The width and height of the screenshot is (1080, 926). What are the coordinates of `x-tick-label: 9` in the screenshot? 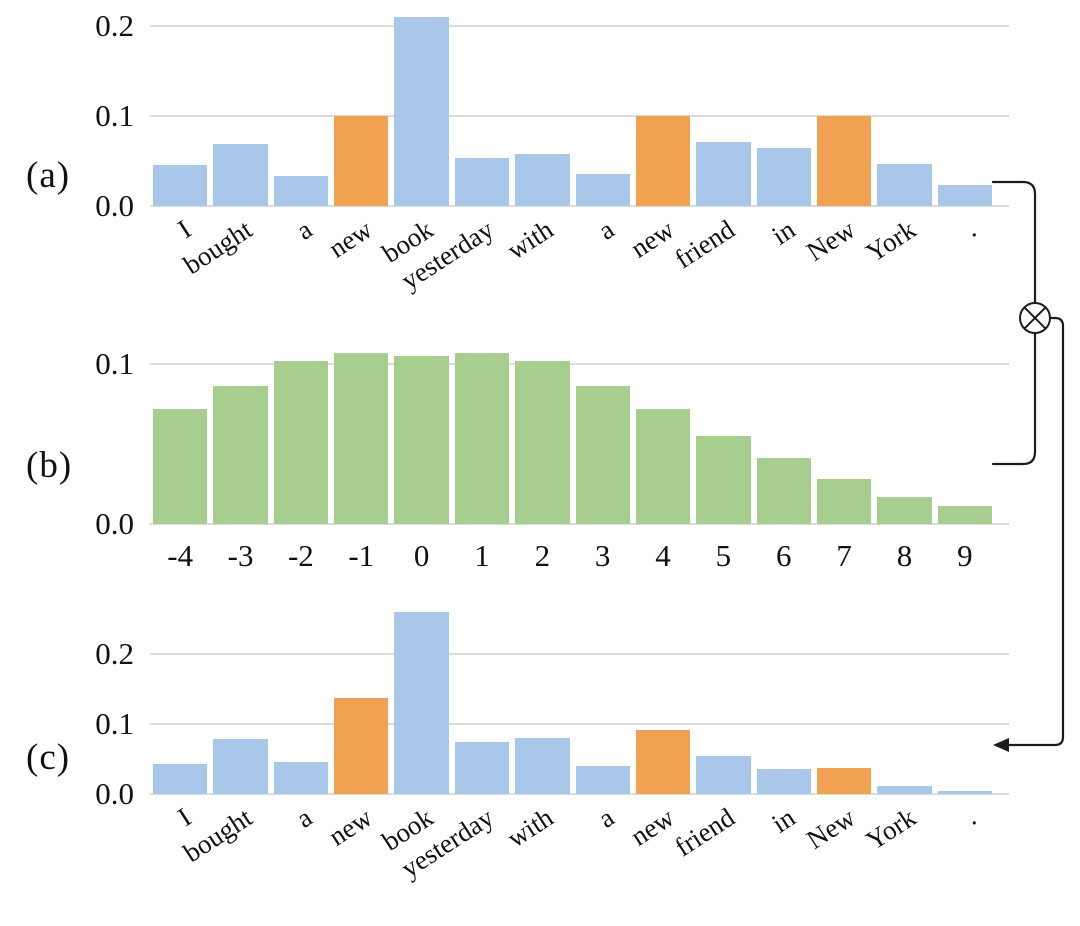 It's located at (965, 555).